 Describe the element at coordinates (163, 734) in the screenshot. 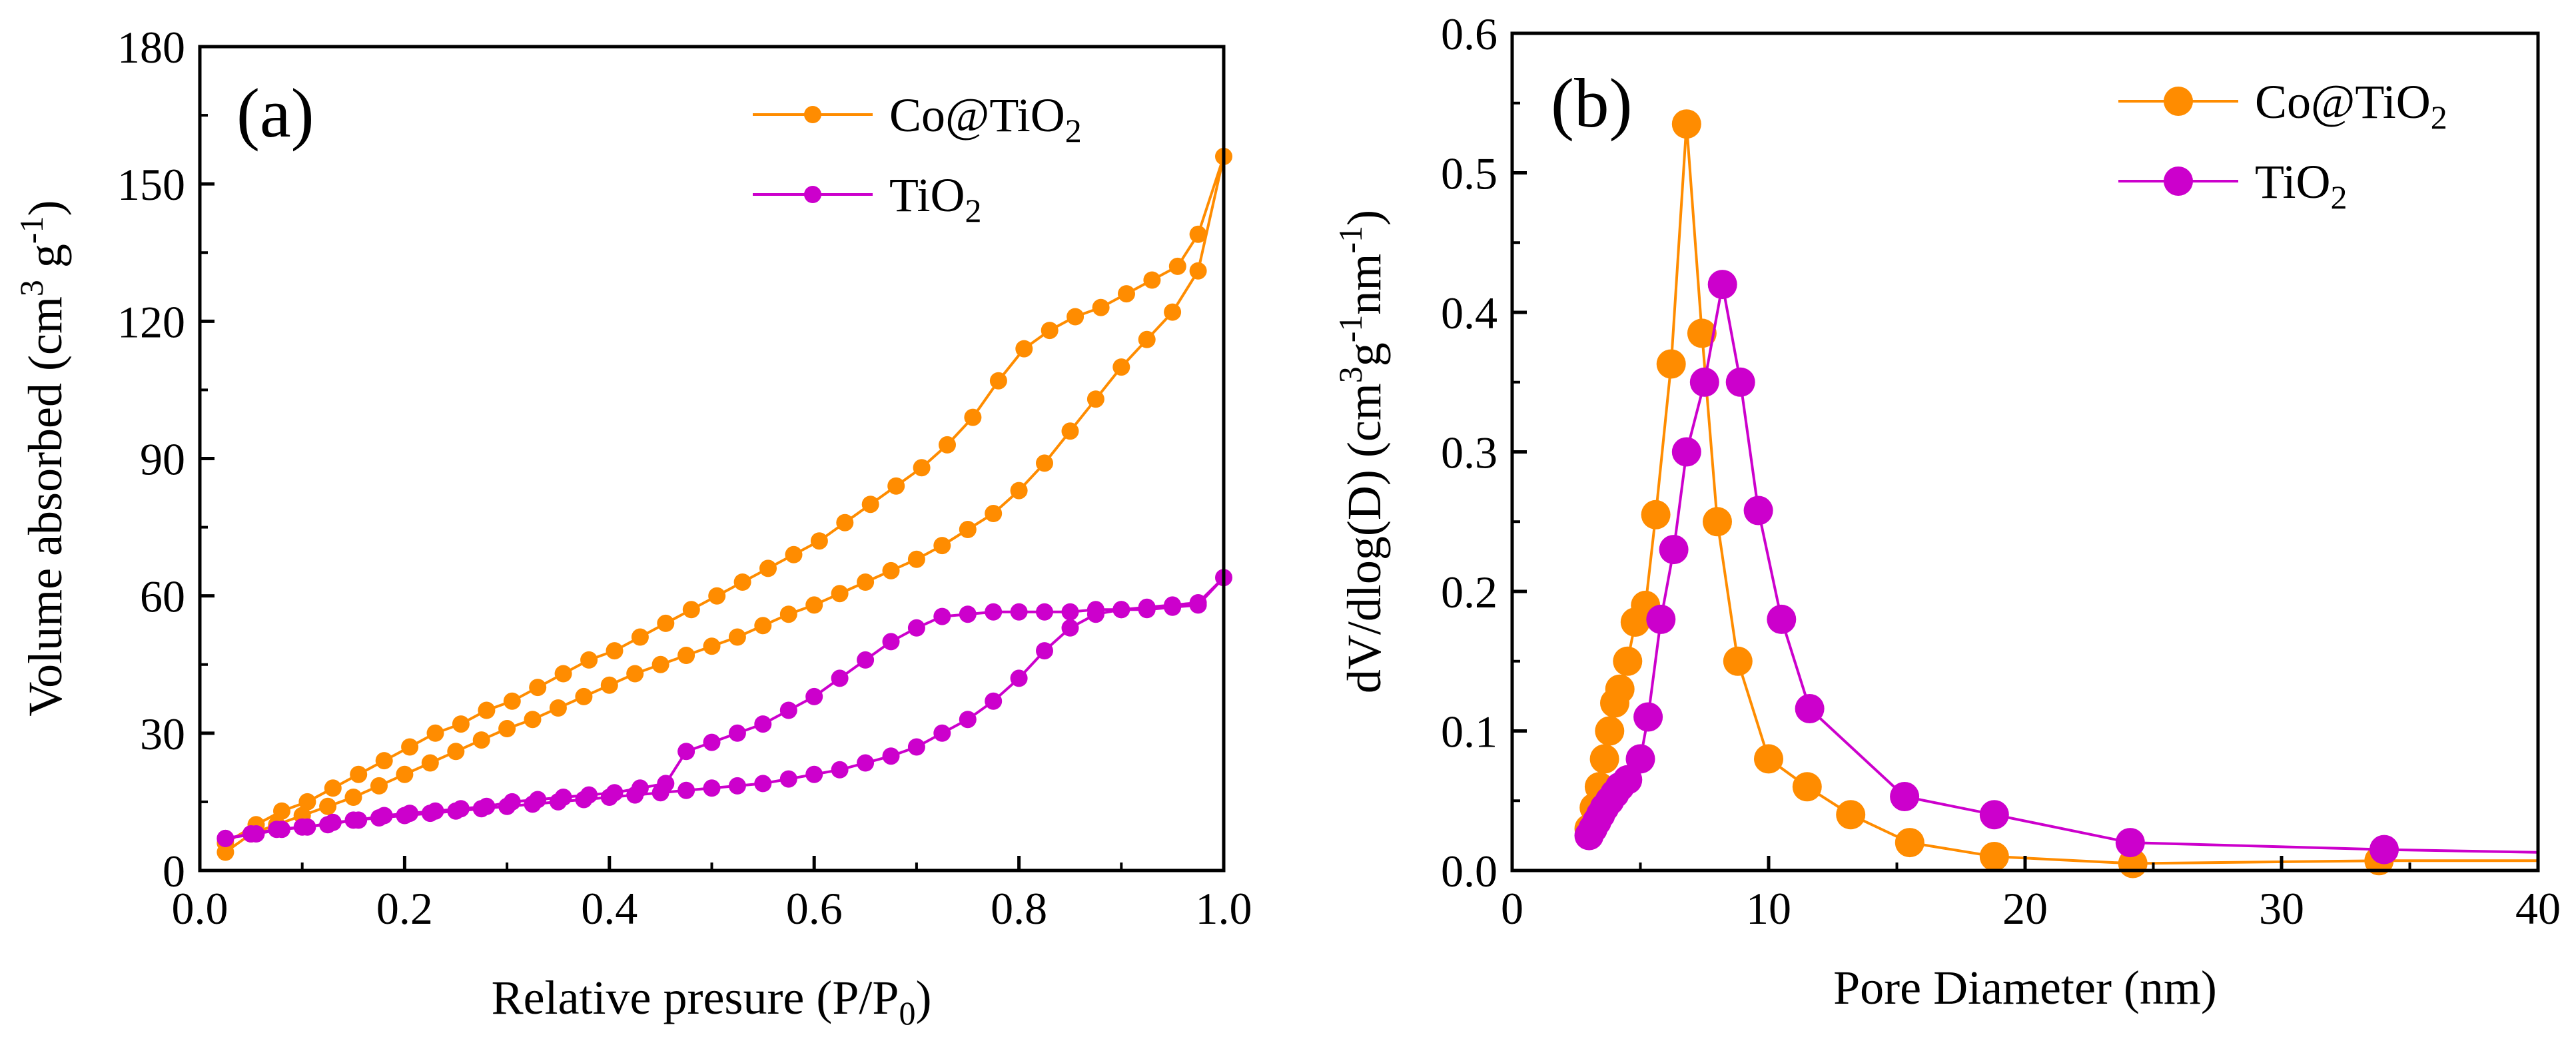

I see `panel-a-y-tick-label: 30` at that location.